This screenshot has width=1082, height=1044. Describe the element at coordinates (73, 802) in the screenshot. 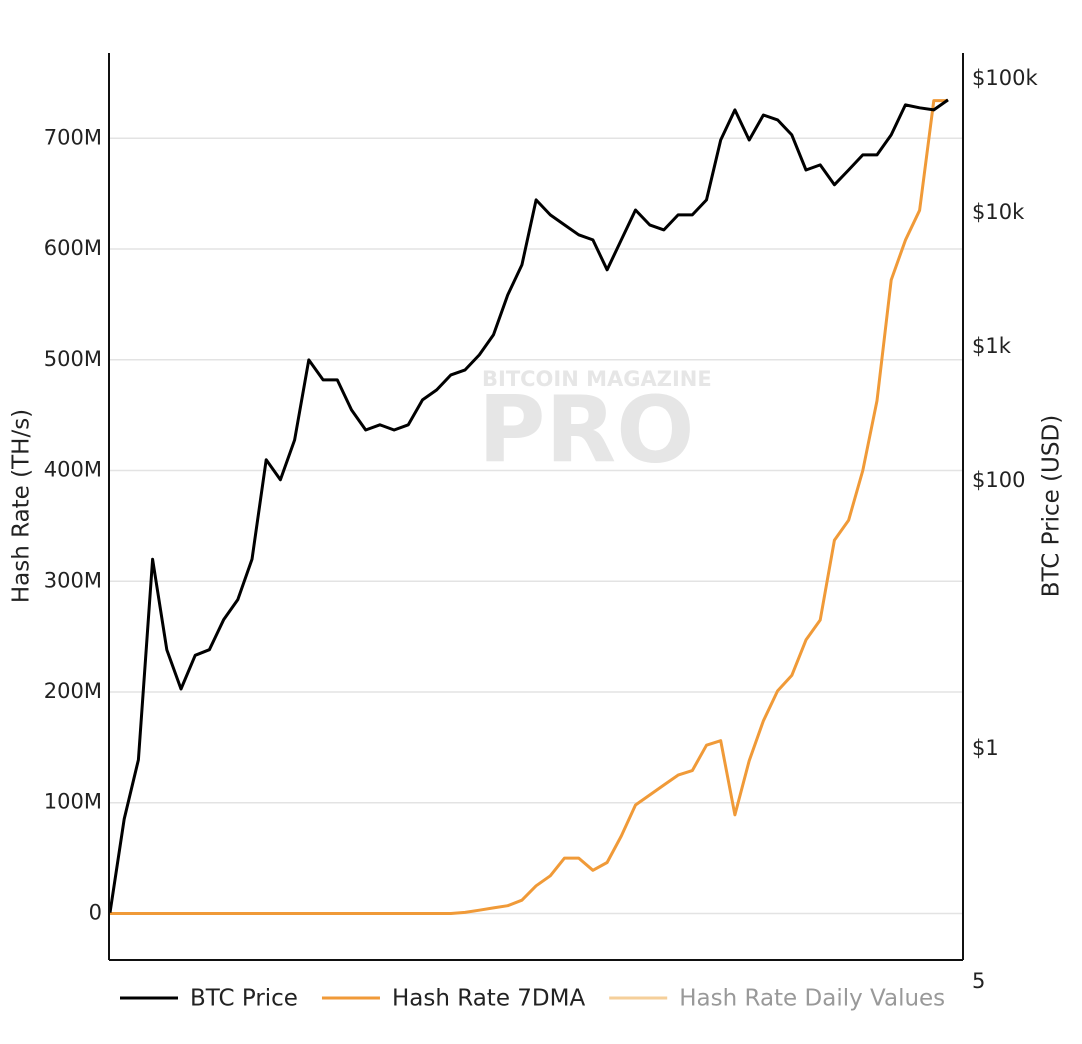

I see `y-tick-label: 100M` at that location.